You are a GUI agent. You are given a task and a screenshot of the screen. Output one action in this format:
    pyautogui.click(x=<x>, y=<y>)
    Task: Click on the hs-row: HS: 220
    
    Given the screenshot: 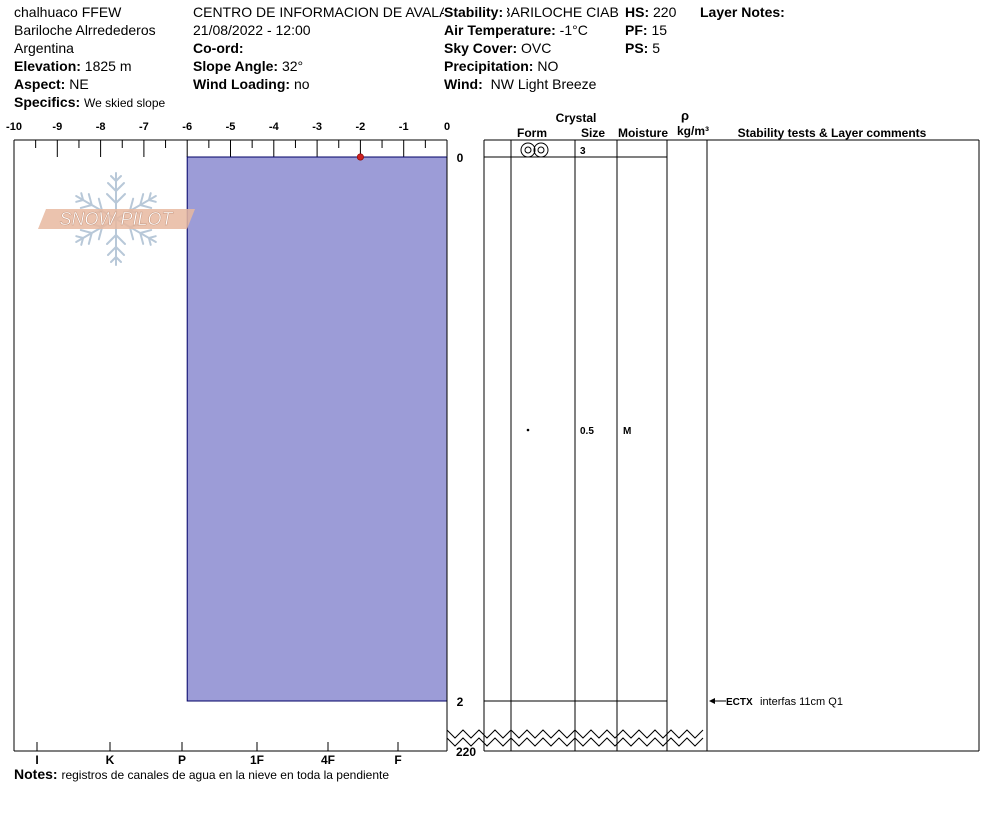 What is the action you would take?
    pyautogui.click(x=650, y=12)
    